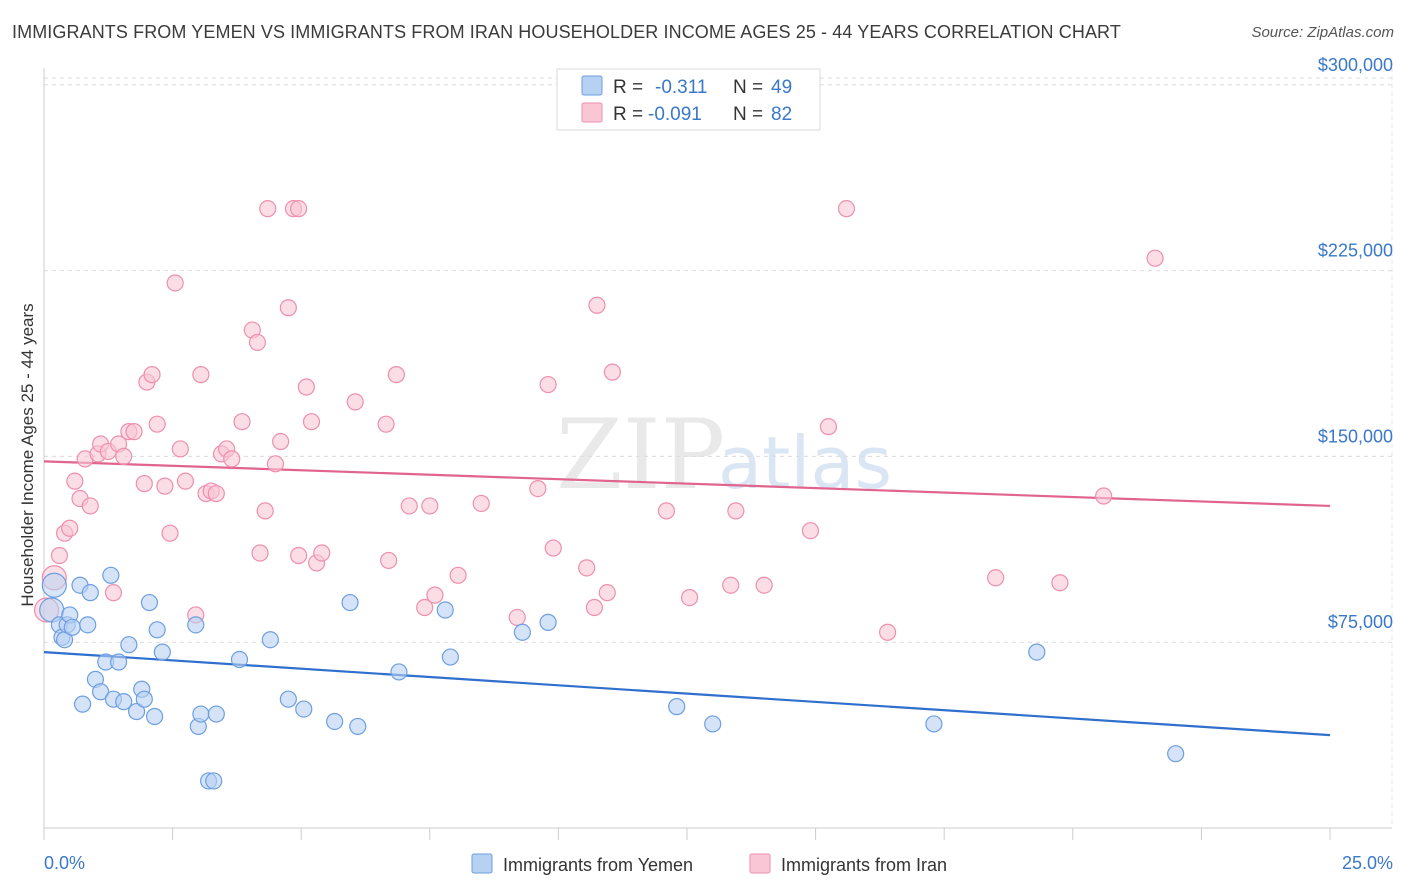  What do you see at coordinates (628, 87) in the screenshot?
I see `legend-r-label-yemen: R =` at bounding box center [628, 87].